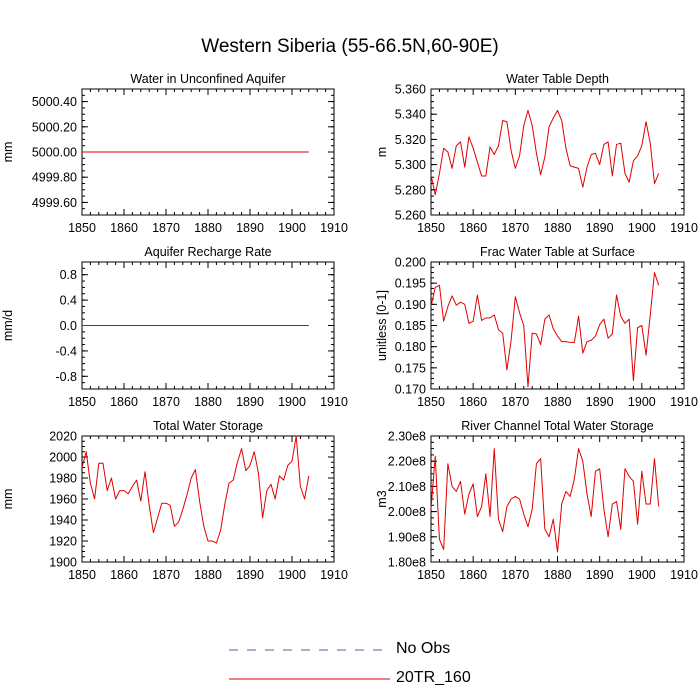 Image resolution: width=700 pixels, height=700 pixels. I want to click on panel-4-frame, so click(208, 499).